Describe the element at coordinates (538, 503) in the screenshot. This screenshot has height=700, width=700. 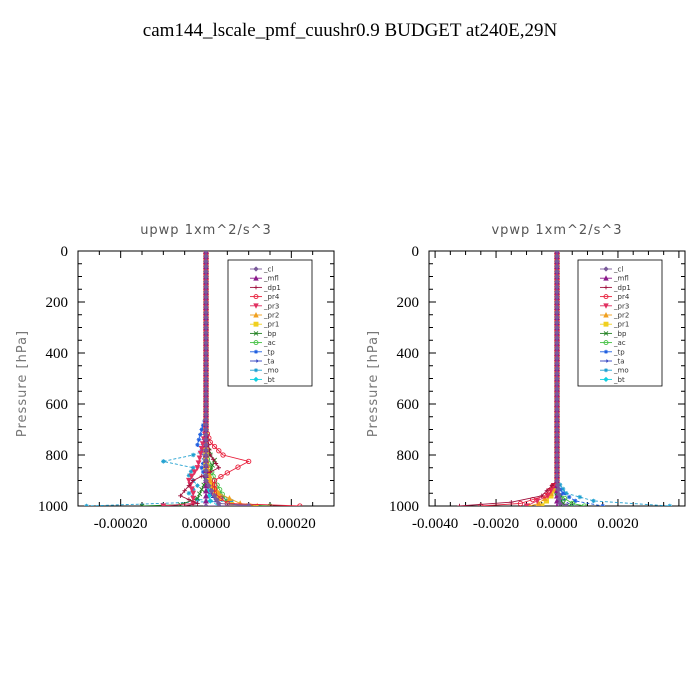
I see `data-point-pr2` at that location.